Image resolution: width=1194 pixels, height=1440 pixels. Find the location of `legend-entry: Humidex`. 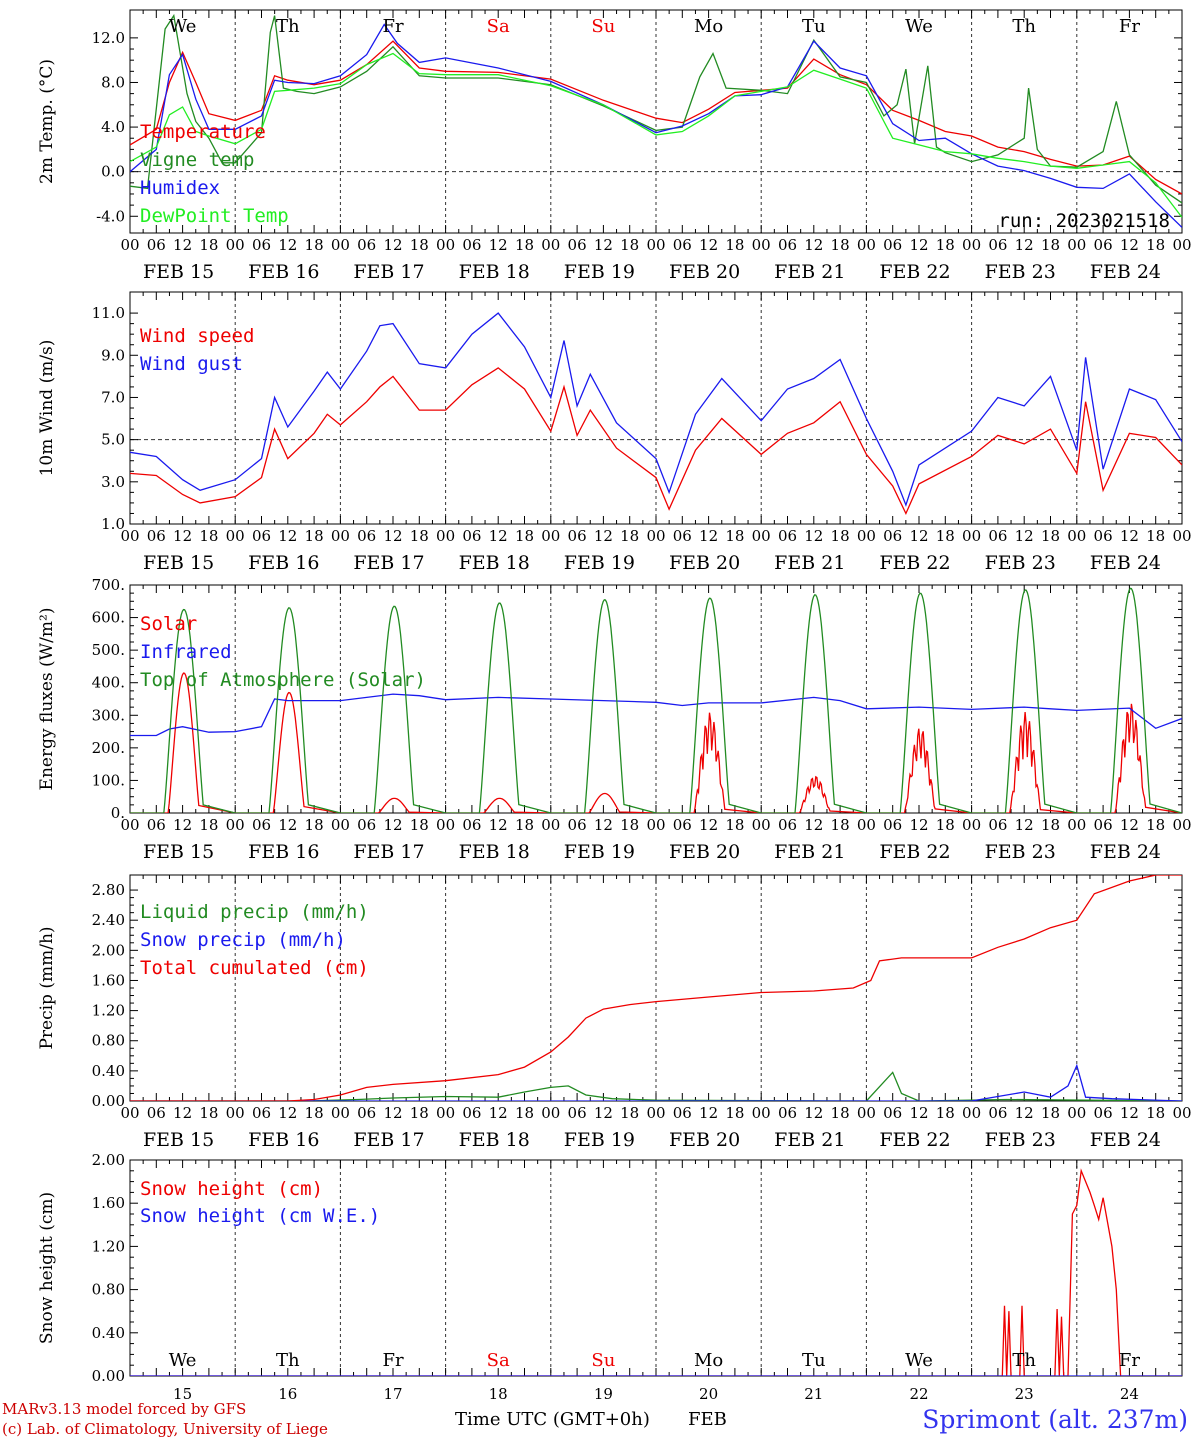

legend-entry: Humidex is located at coordinates (180, 188).